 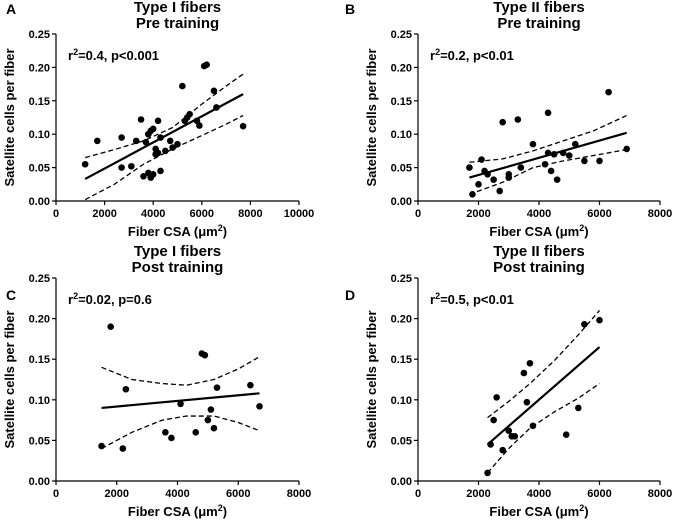 What do you see at coordinates (9, 117) in the screenshot?
I see `y-axis-label: Satellite cells per fiber` at bounding box center [9, 117].